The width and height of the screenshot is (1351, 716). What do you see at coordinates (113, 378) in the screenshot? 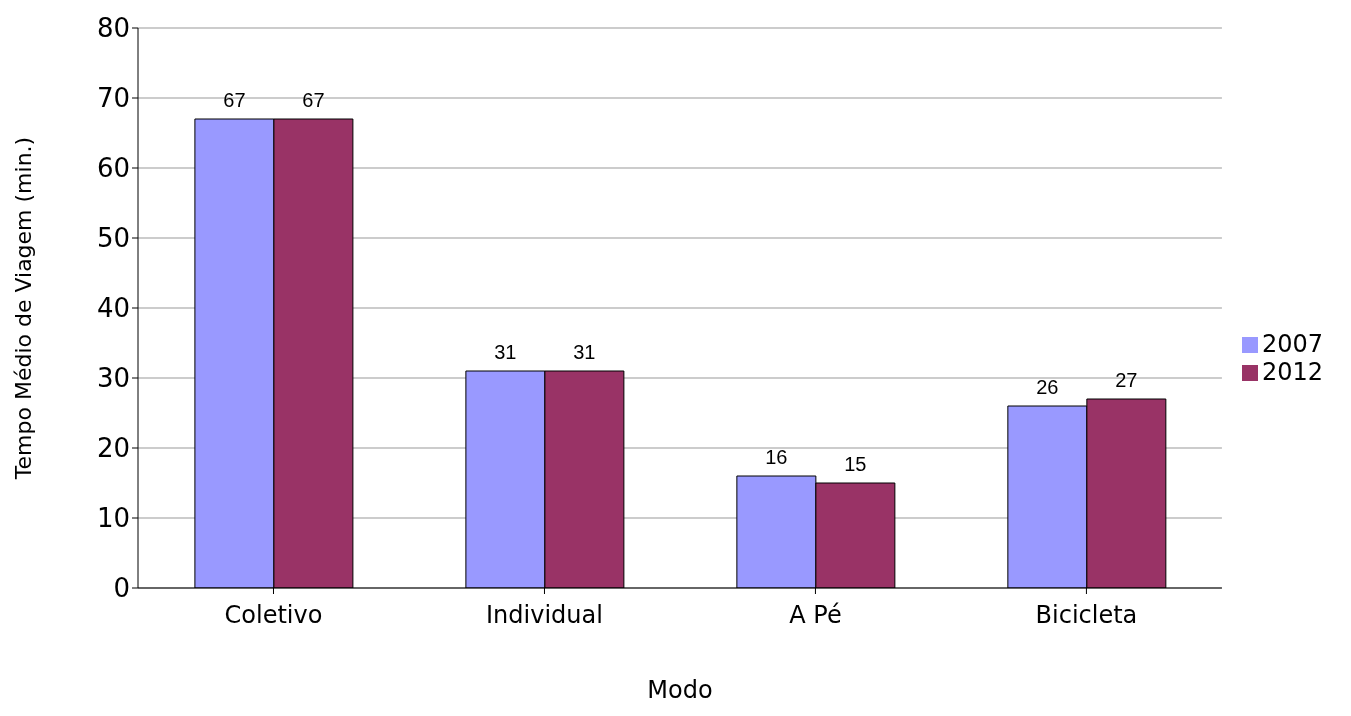
I see `y-tick-label: 30` at bounding box center [113, 378].